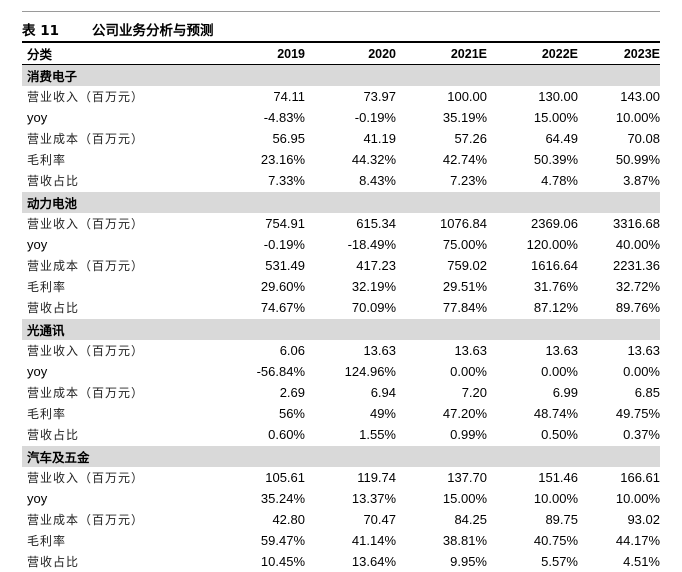 The image size is (682, 572). Describe the element at coordinates (350, 413) in the screenshot. I see `cell-value: 49%` at that location.